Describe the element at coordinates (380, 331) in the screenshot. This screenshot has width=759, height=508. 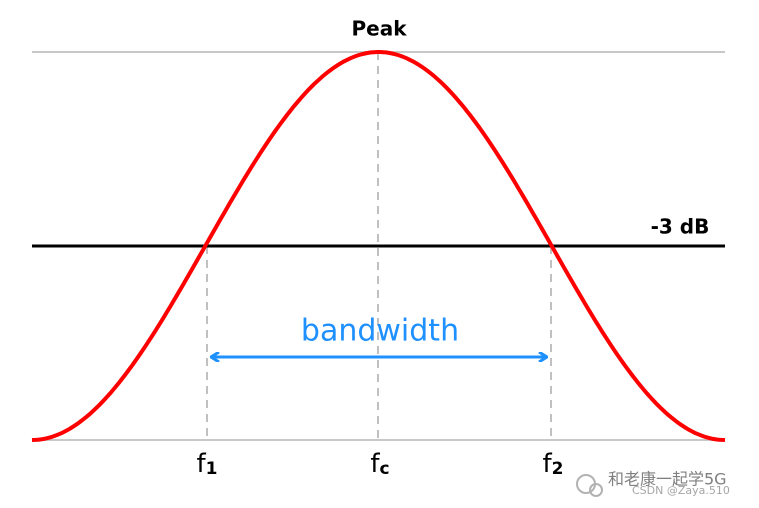
I see `bandwidth-label: bandwidth` at that location.